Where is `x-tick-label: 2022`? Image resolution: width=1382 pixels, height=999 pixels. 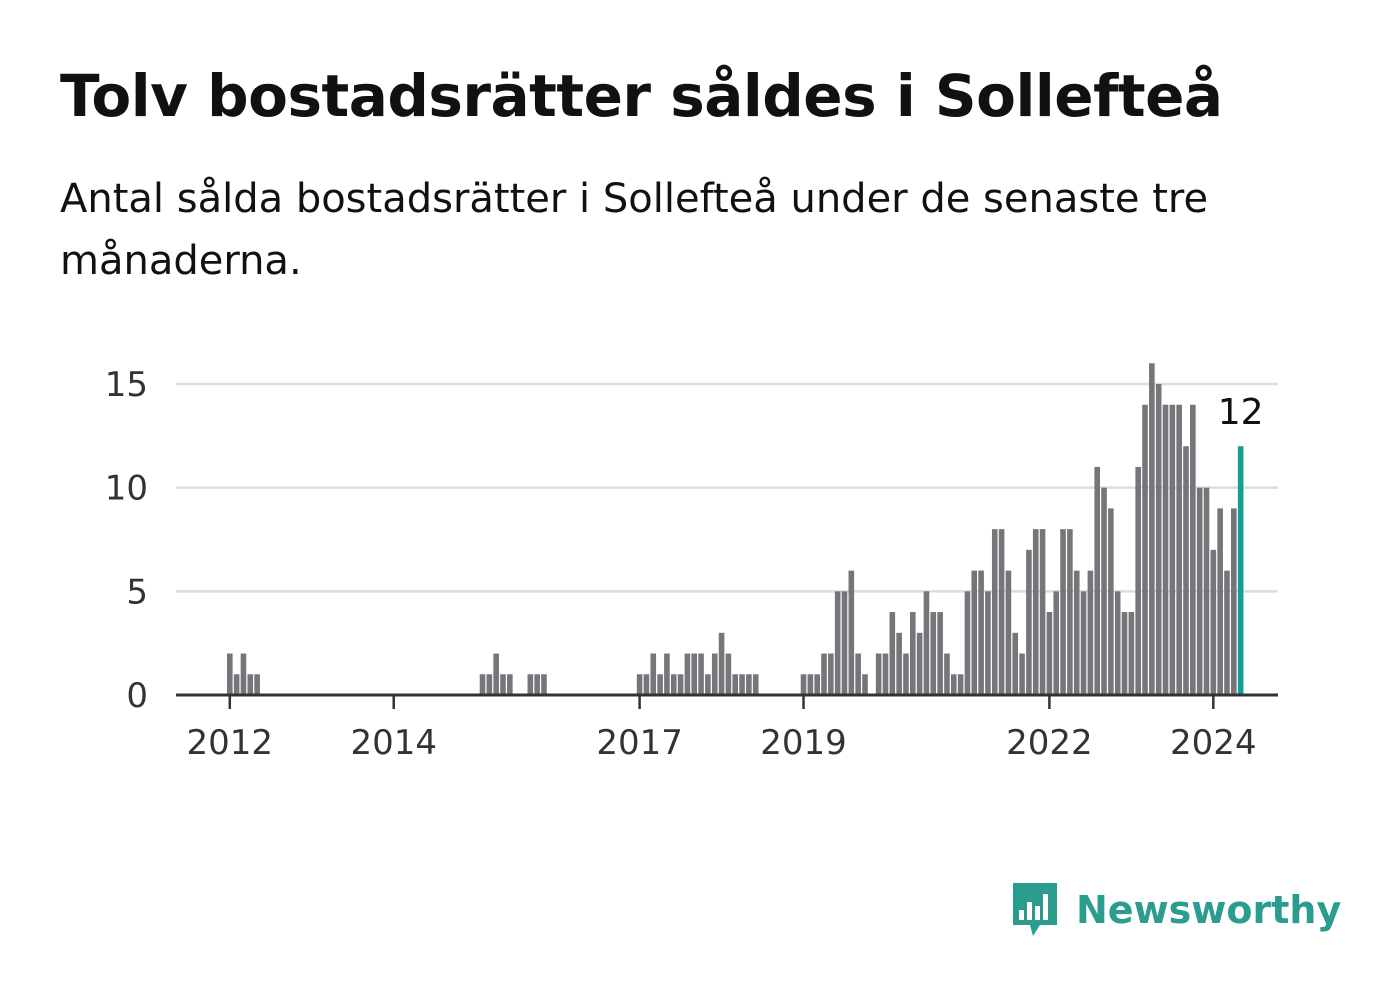 x-tick-label: 2022 is located at coordinates (1049, 743).